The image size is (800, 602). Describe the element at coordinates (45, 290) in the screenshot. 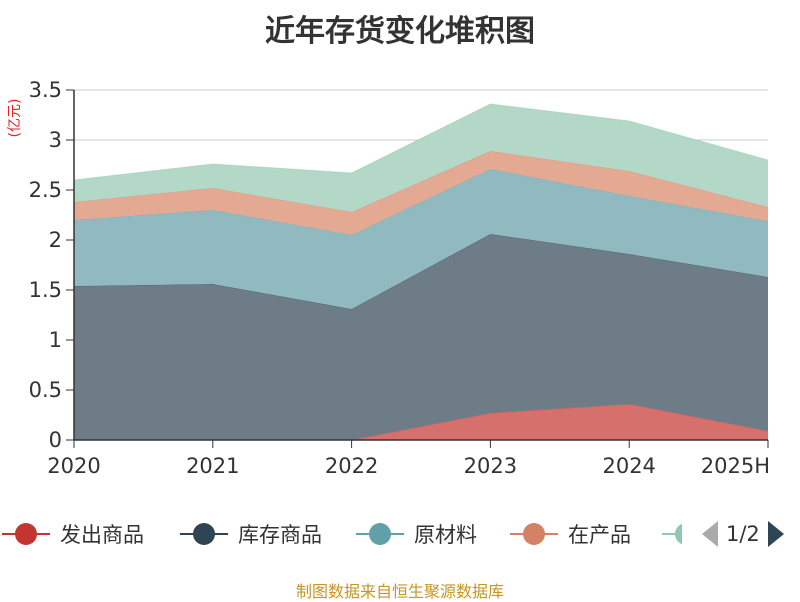

I see `y-tick-label: 1.5` at that location.